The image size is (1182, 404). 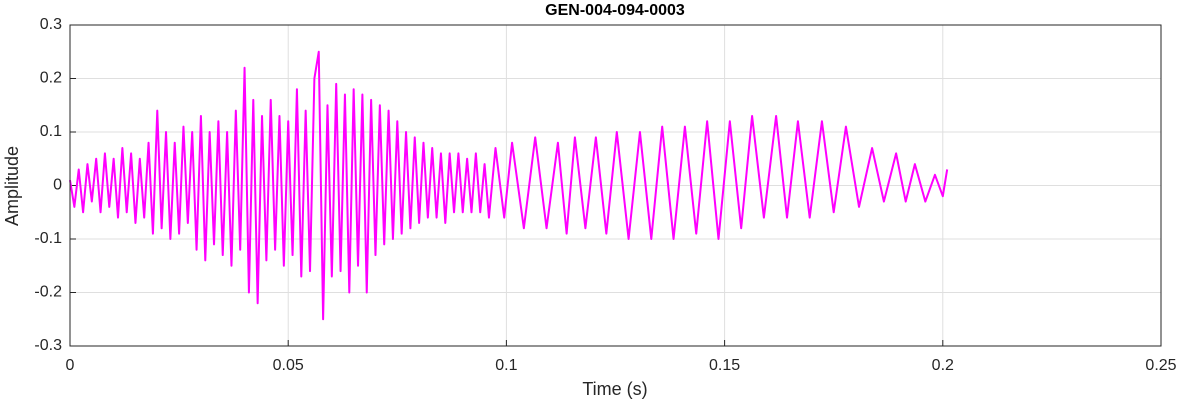 What do you see at coordinates (288, 365) in the screenshot?
I see `x-tick-label: 0.05` at bounding box center [288, 365].